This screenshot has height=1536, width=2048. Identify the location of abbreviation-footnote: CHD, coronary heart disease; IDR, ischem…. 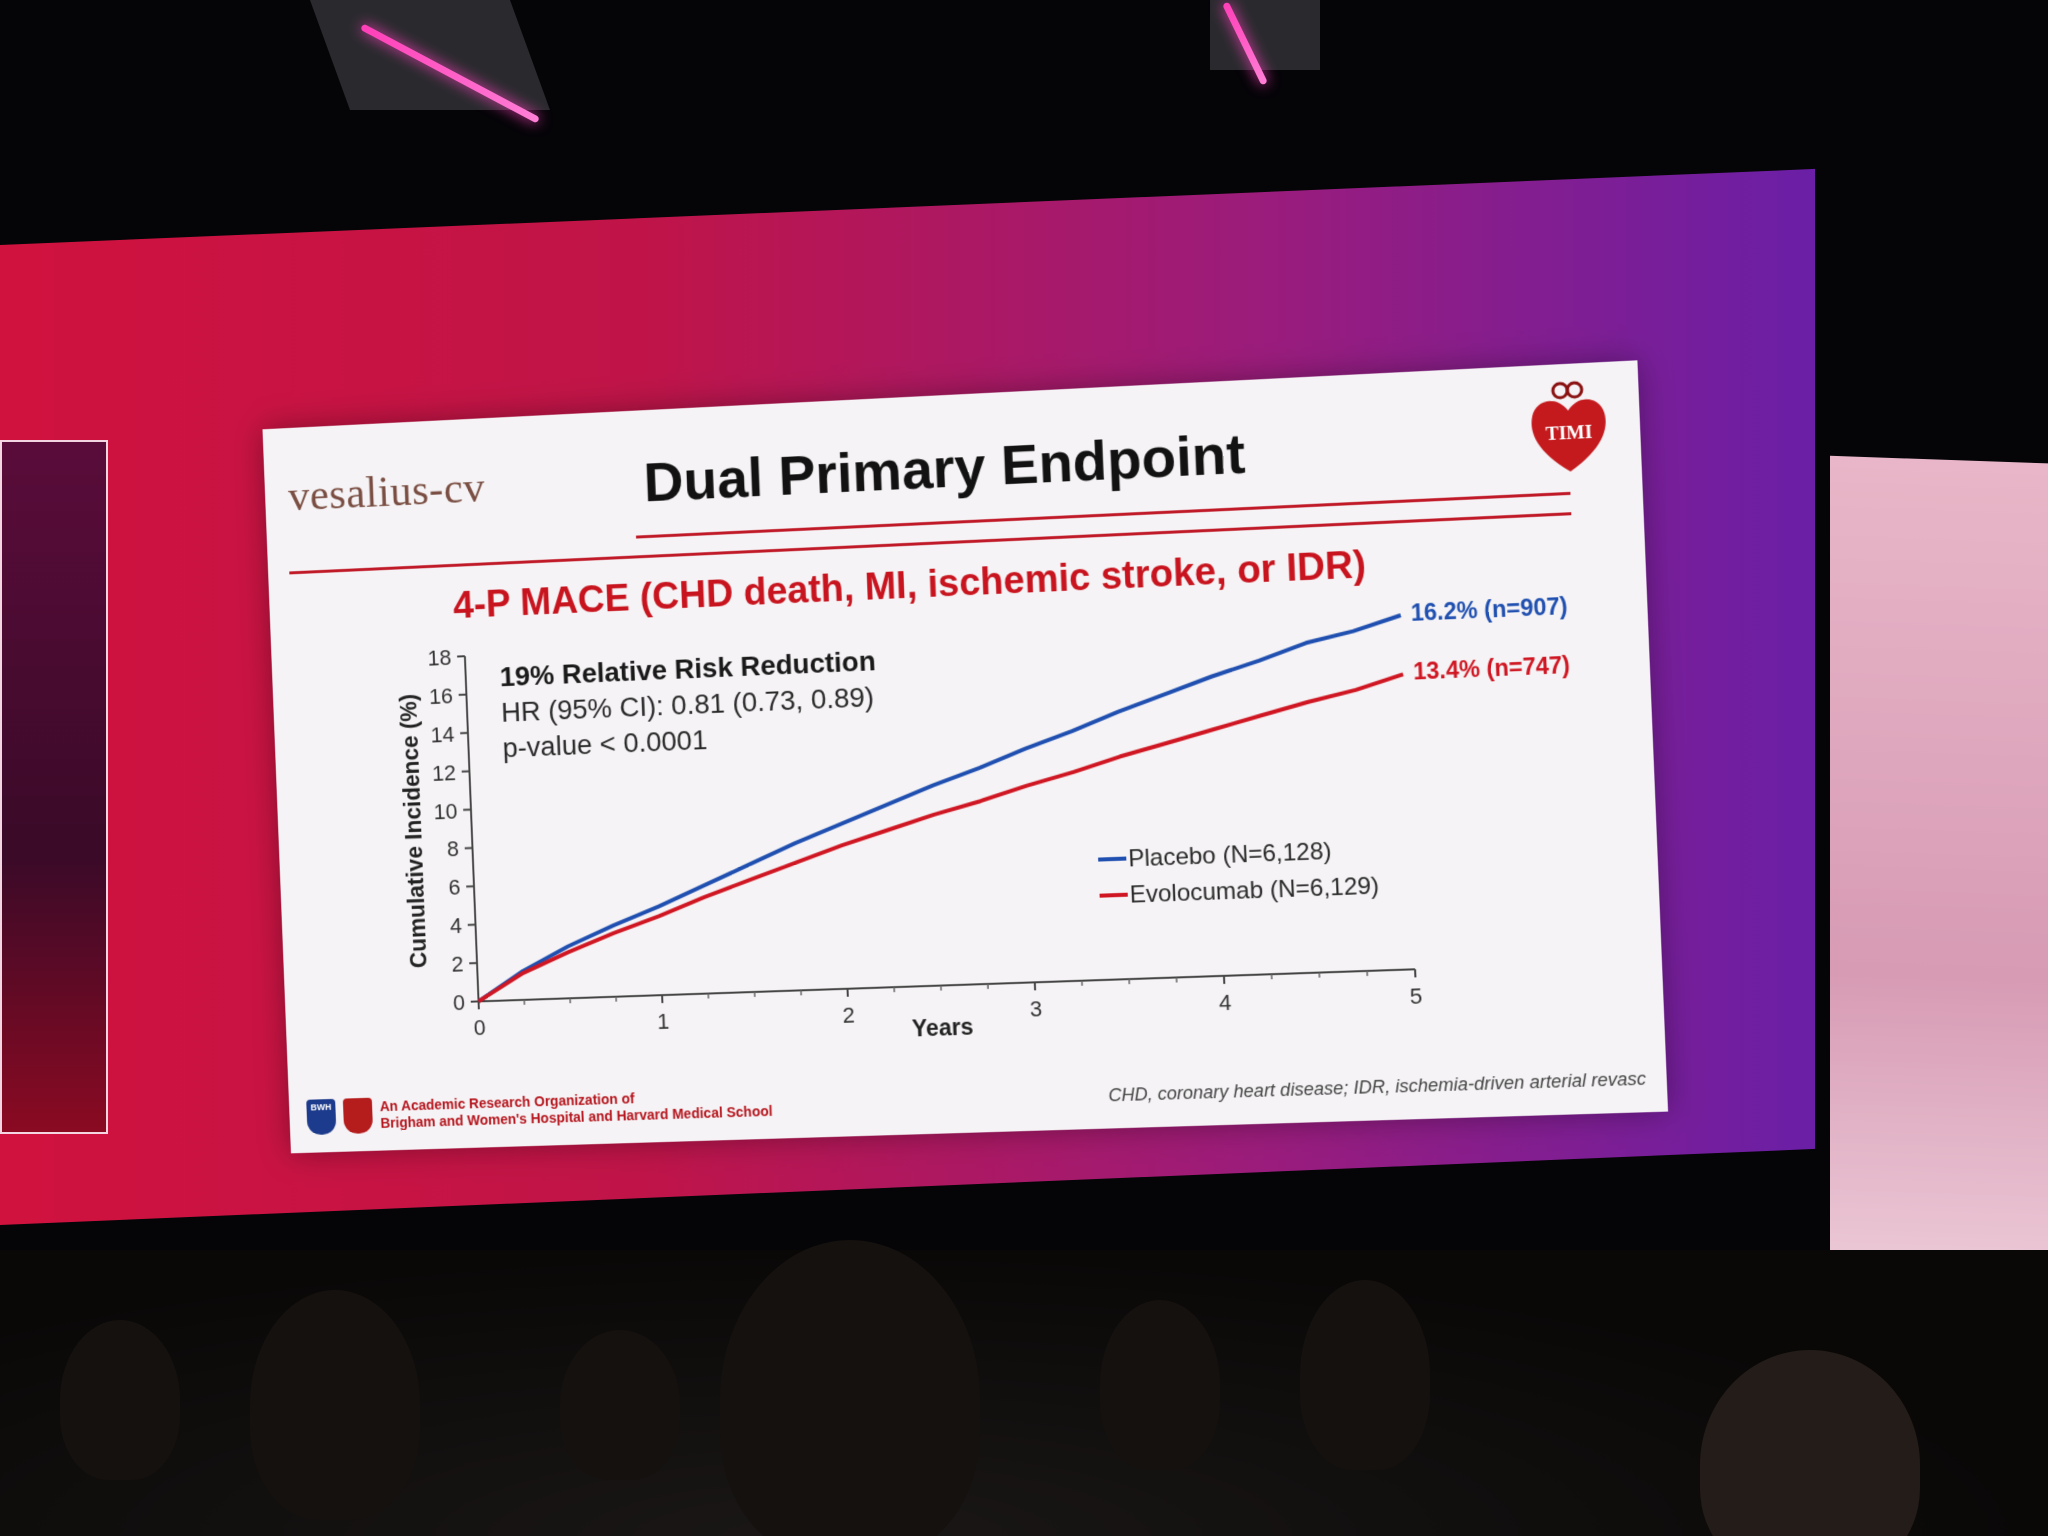
(1377, 1087).